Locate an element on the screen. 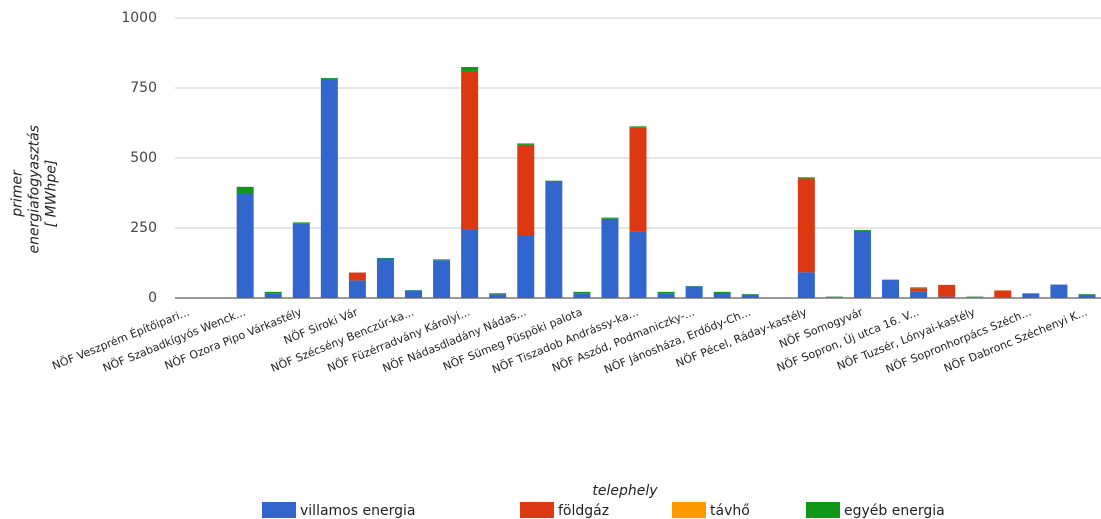 The height and width of the screenshot is (519, 1101). legend-label: egyéb energia is located at coordinates (894, 511).